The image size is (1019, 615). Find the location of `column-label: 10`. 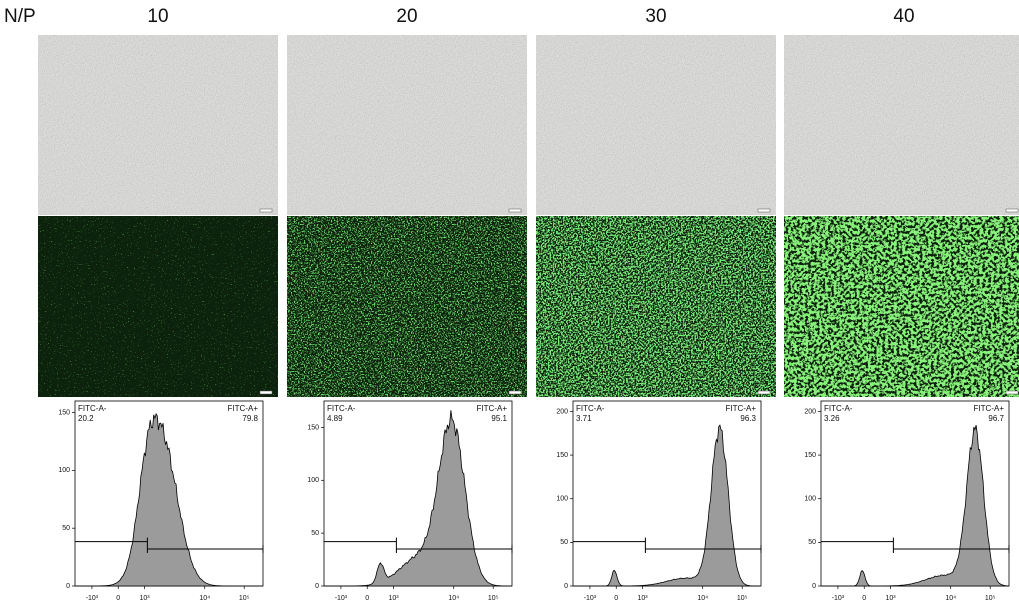

column-label: 10 is located at coordinates (157, 16).